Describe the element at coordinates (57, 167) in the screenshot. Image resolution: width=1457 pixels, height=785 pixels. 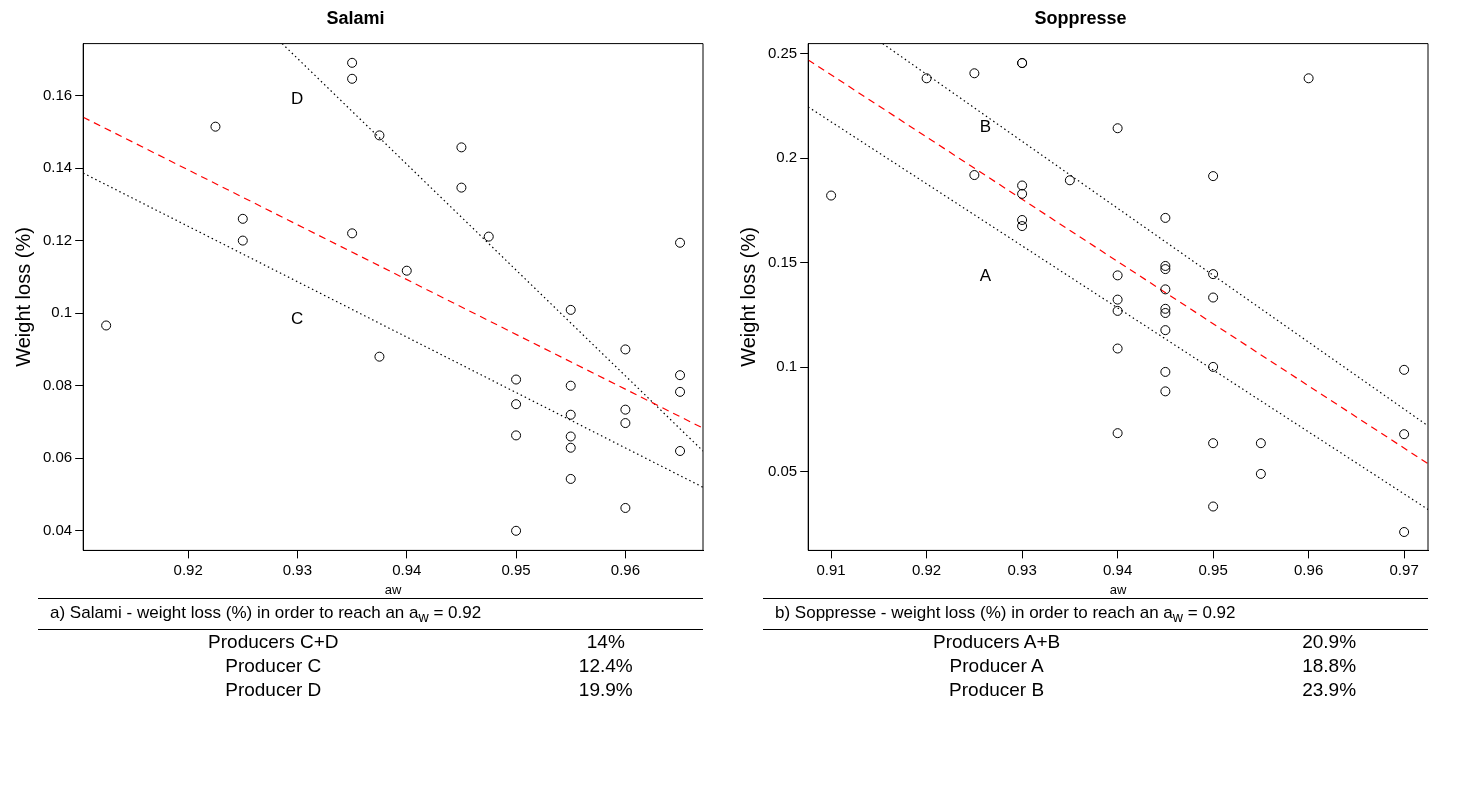
I see `y-tick-label: 0.14` at that location.